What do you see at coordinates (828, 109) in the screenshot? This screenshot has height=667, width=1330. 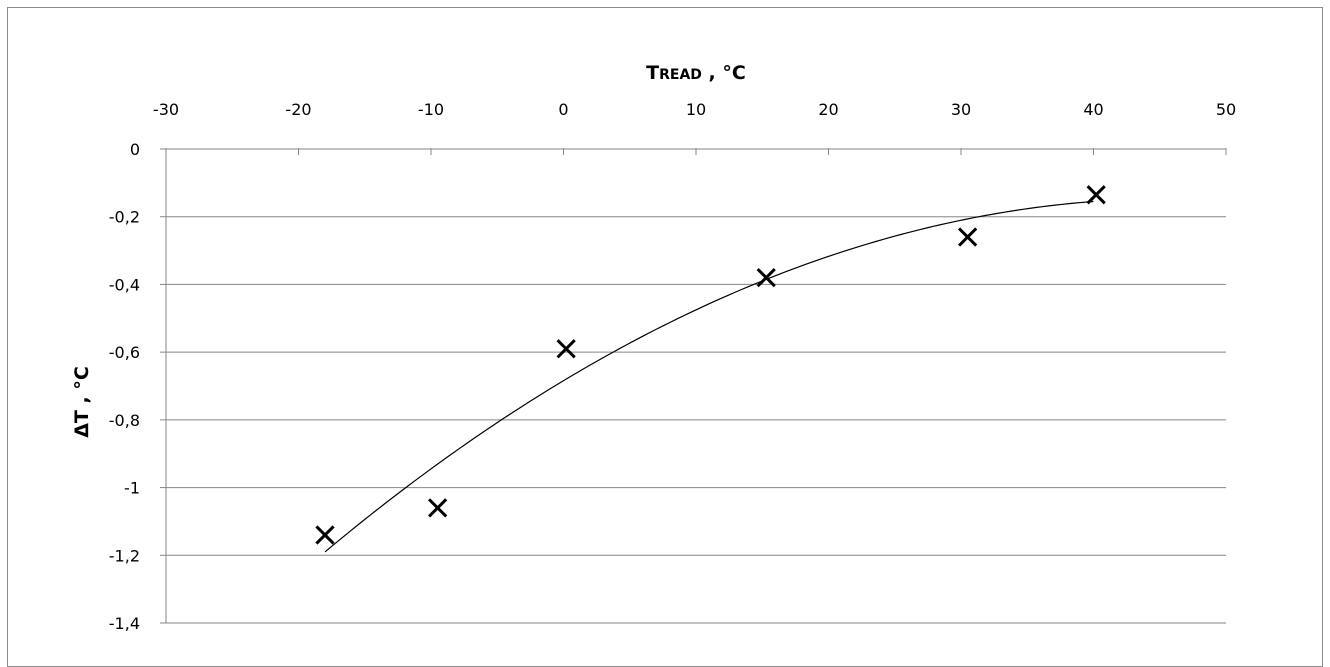 I see `x-tick-label: 20` at bounding box center [828, 109].